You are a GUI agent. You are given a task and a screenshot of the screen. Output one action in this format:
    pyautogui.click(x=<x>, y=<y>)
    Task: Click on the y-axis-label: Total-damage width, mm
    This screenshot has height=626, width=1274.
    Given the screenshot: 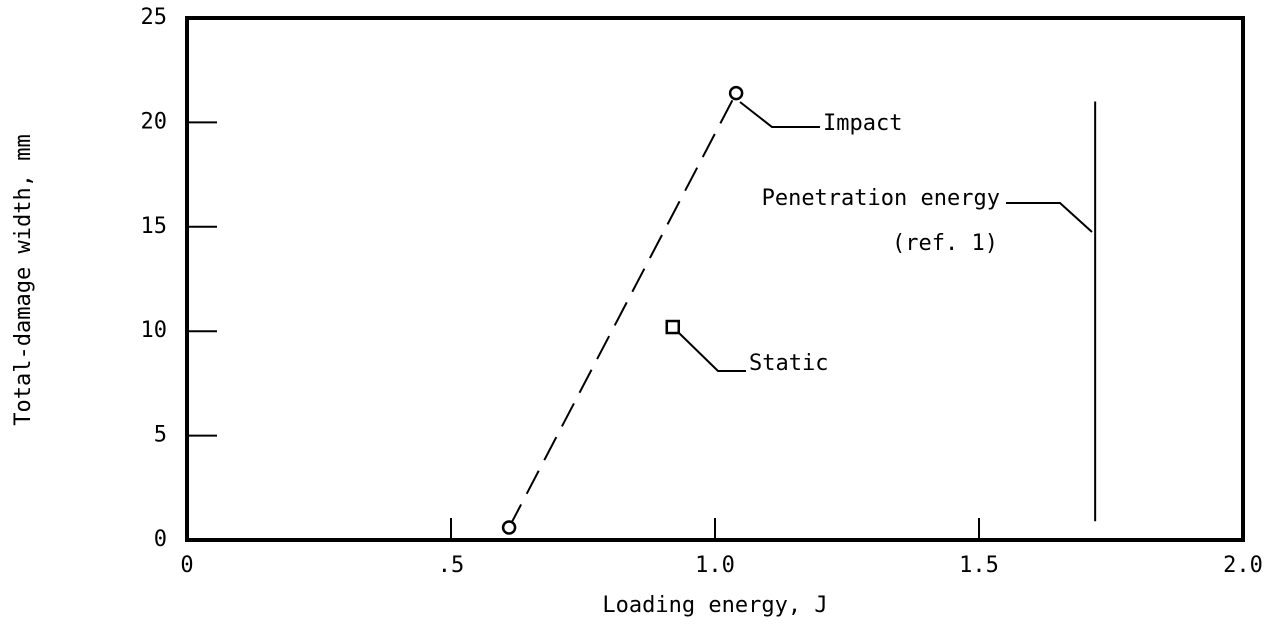 What is the action you would take?
    pyautogui.click(x=23, y=279)
    